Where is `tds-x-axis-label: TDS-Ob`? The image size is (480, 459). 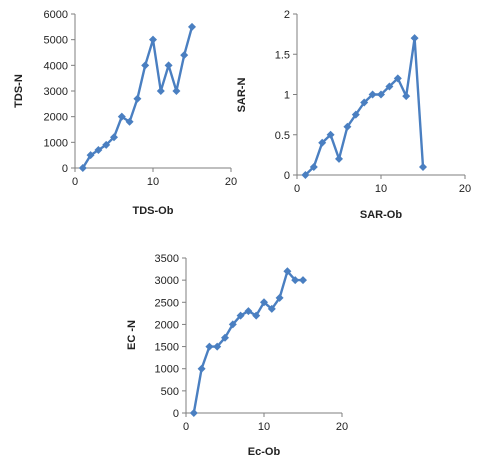
tds-x-axis-label: TDS-Ob is located at coordinates (153, 211).